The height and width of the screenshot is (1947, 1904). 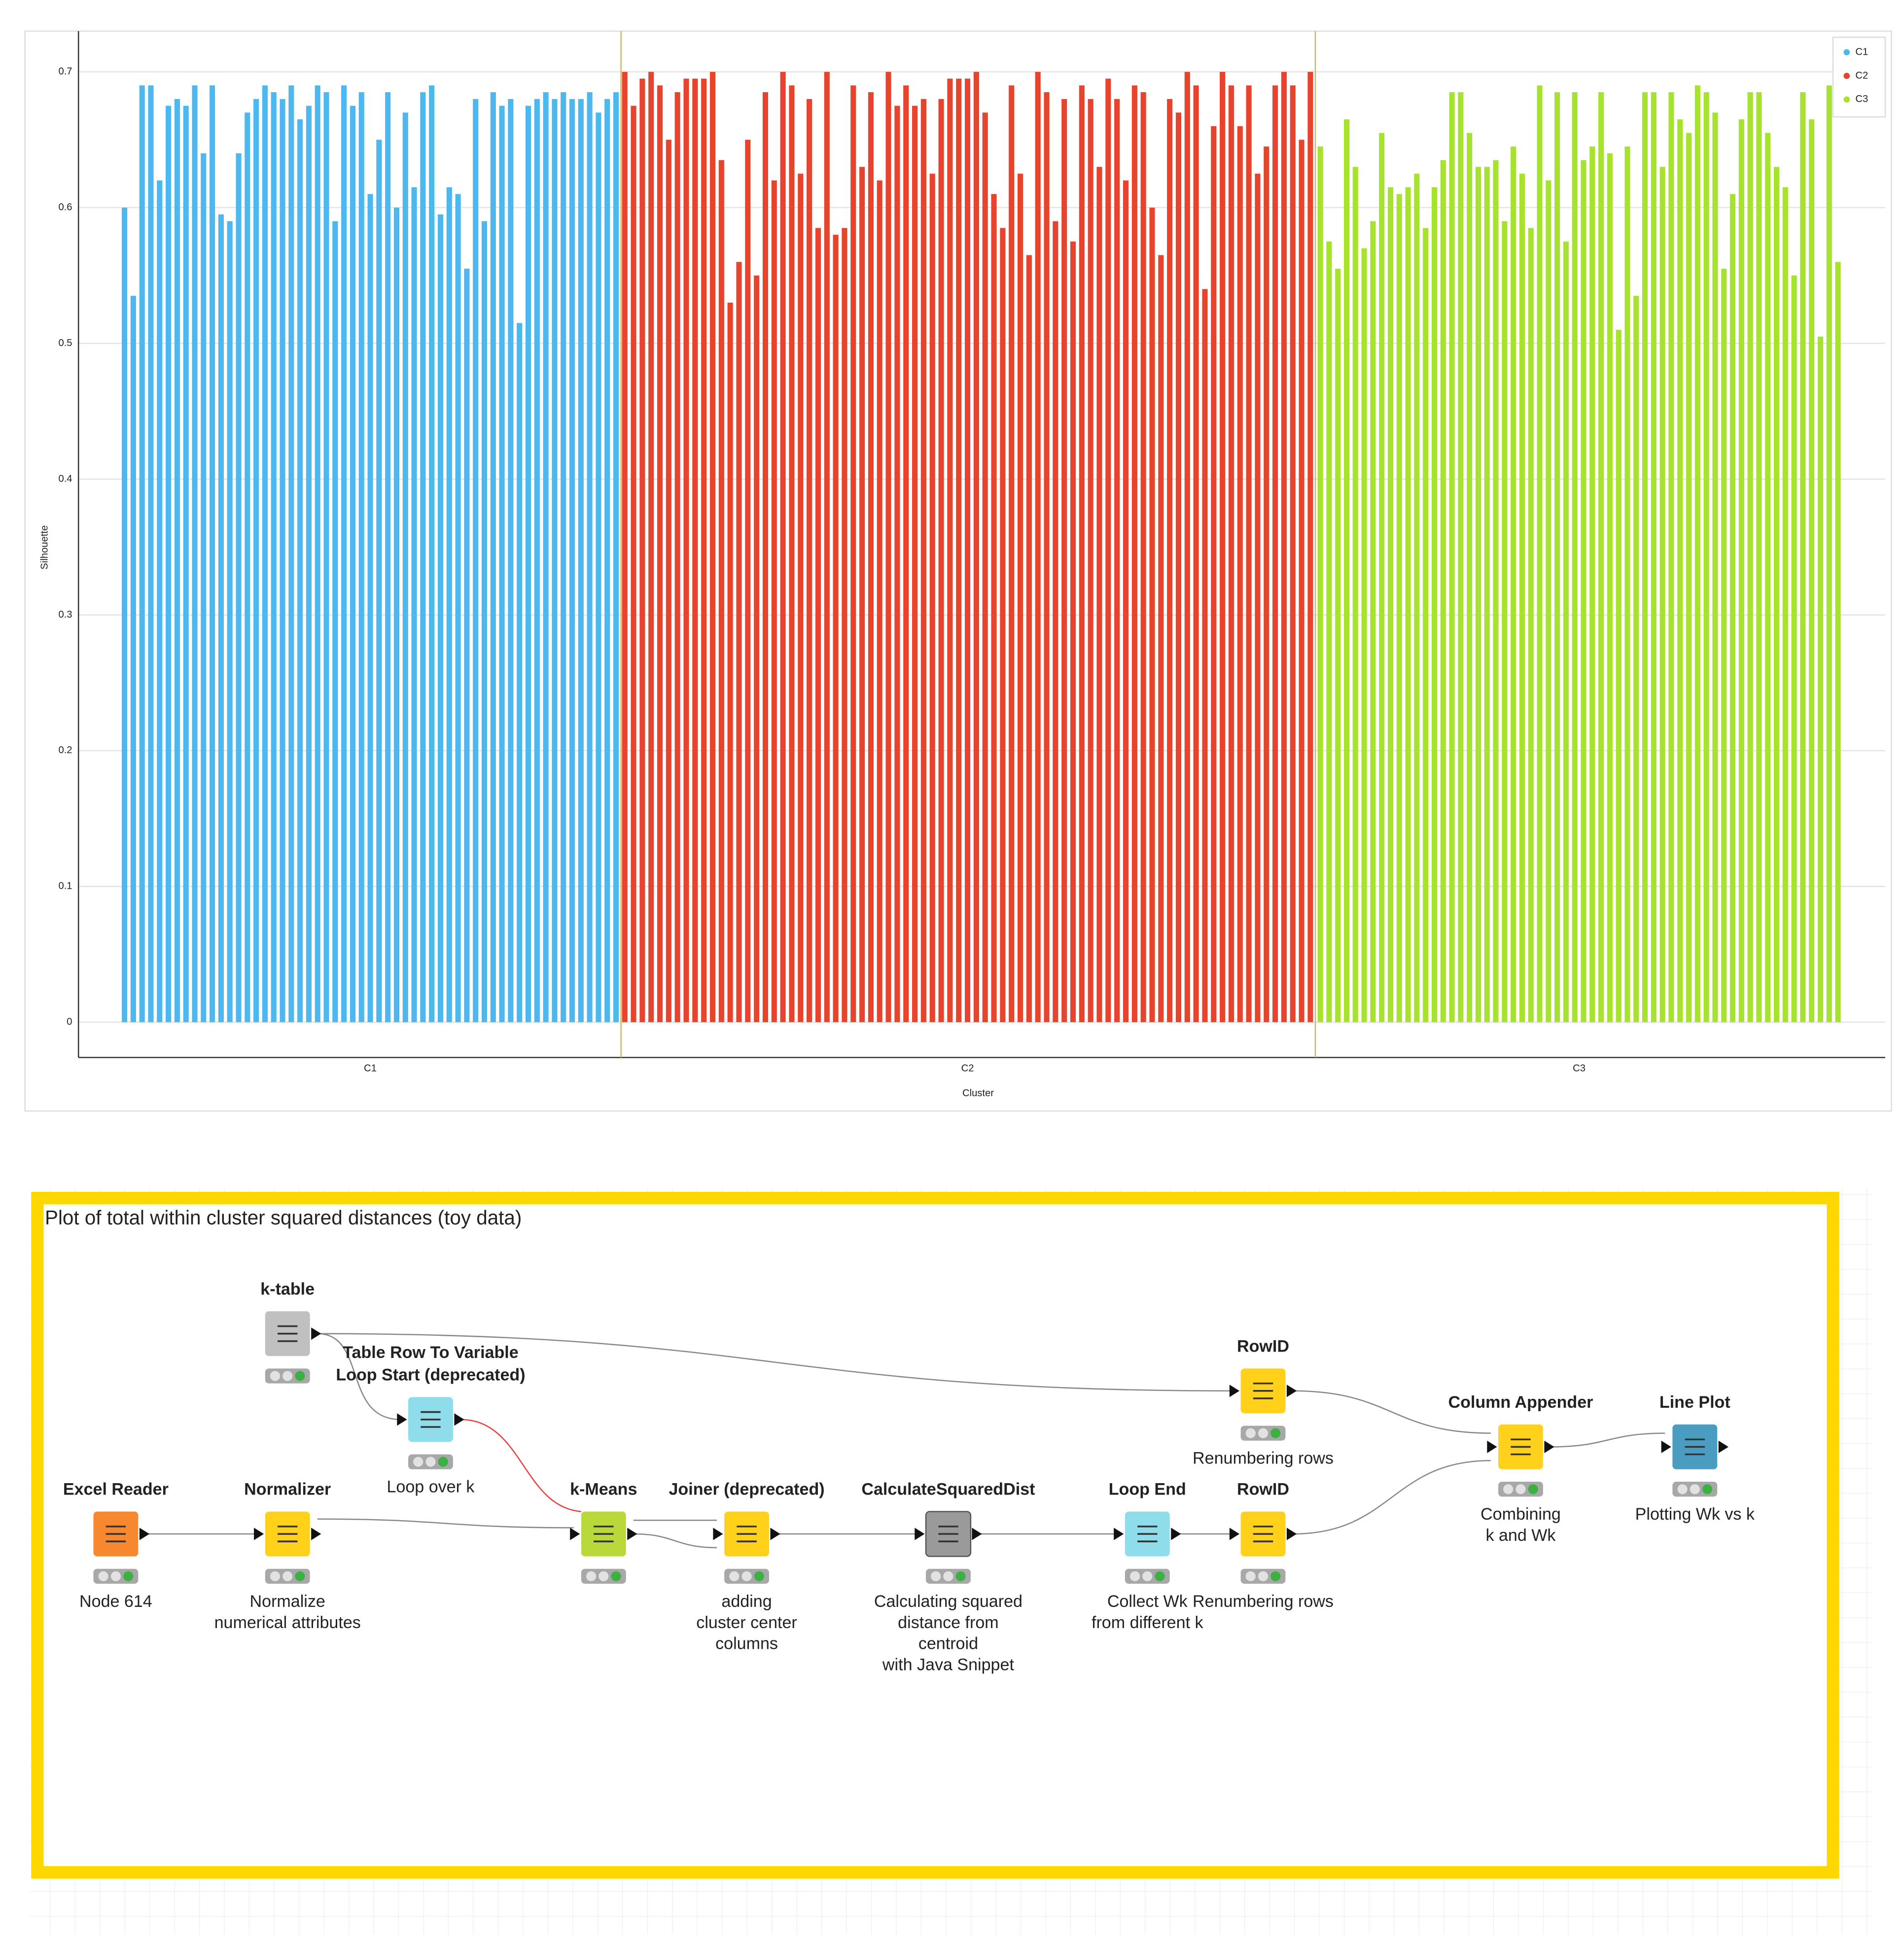 I want to click on connections, so click(x=905, y=1441).